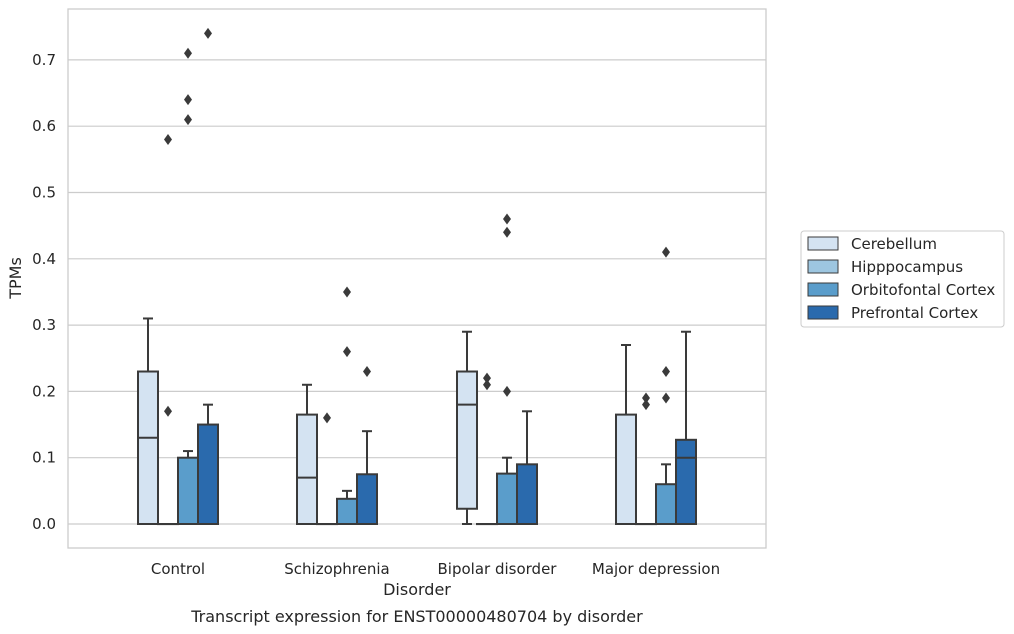 The width and height of the screenshot is (1014, 634). What do you see at coordinates (44, 126) in the screenshot?
I see `y-tick-label: 0.6` at bounding box center [44, 126].